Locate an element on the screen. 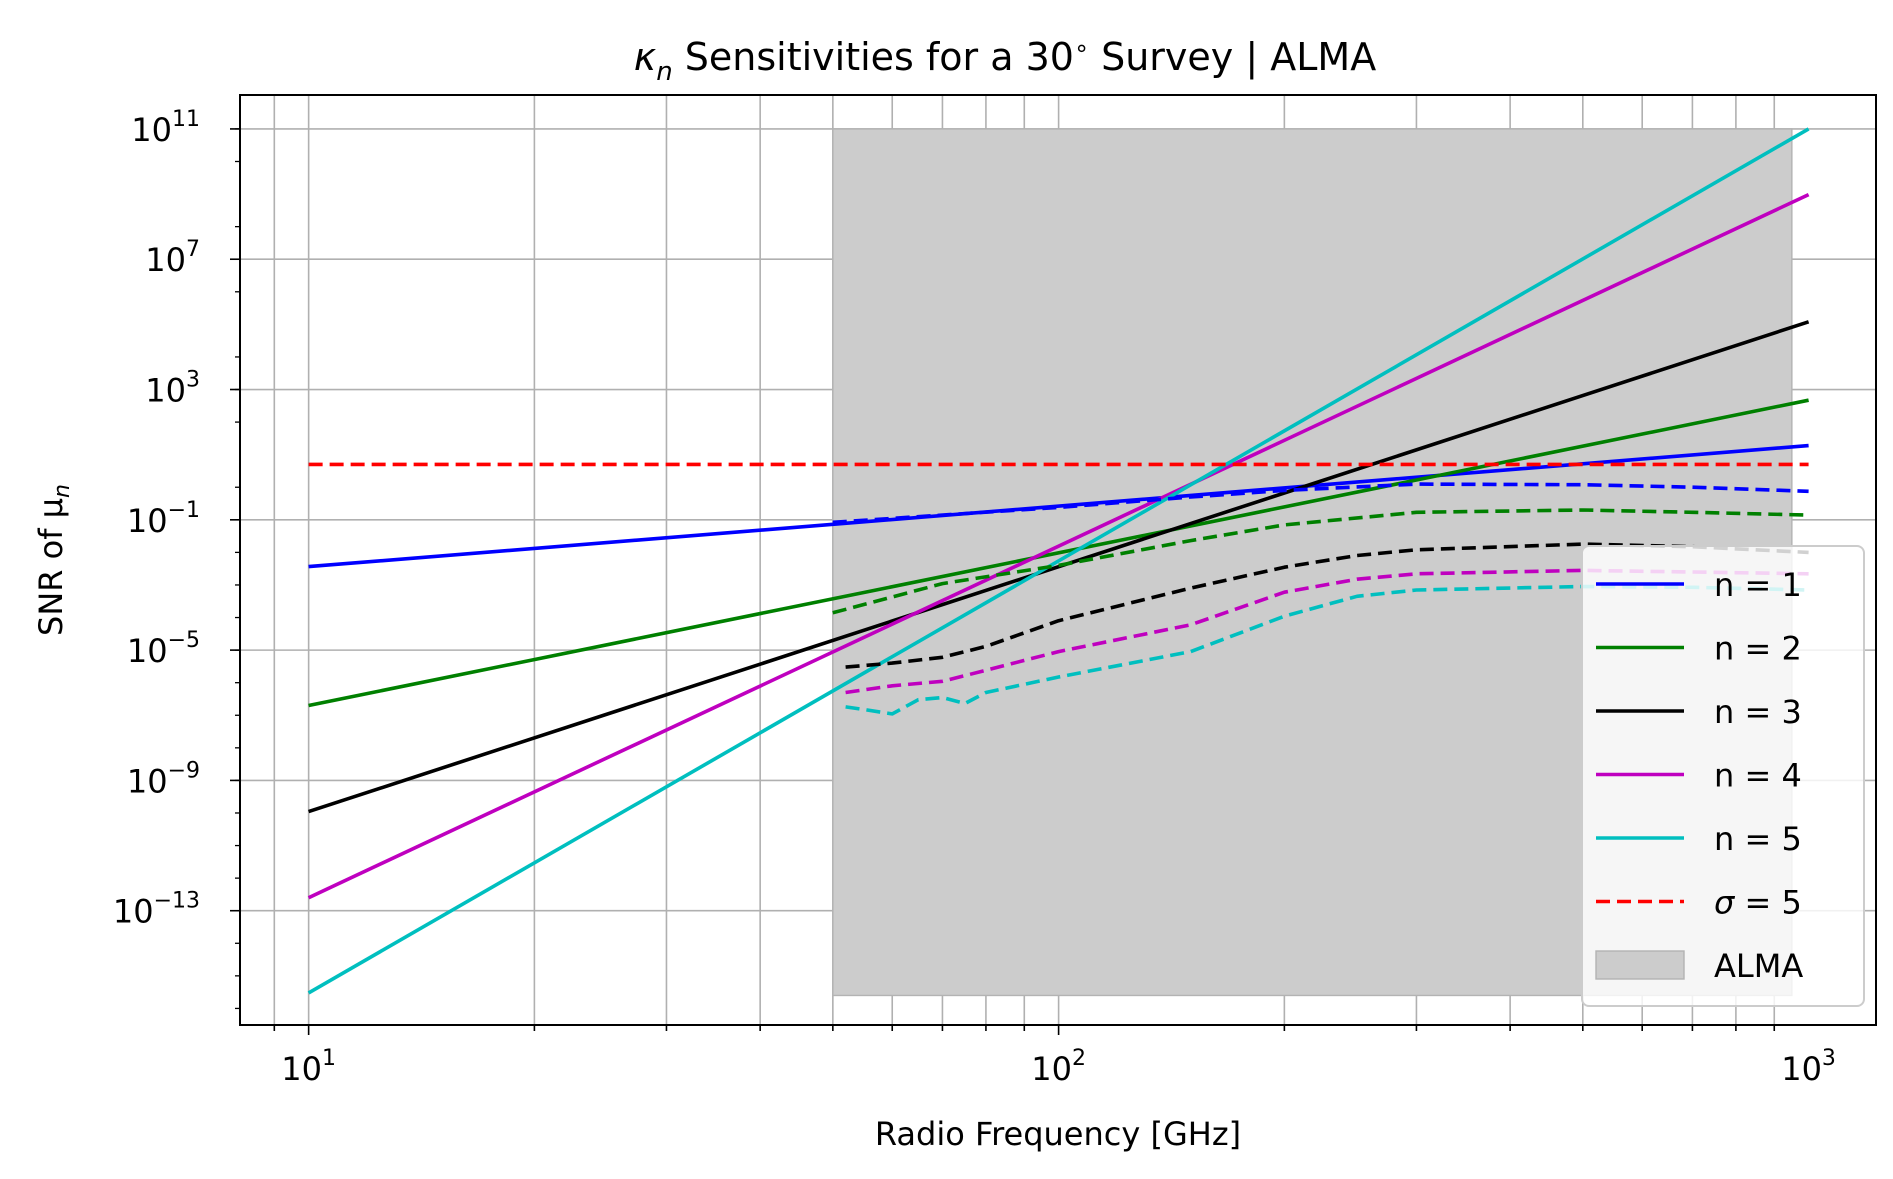  legend-label: ALMA is located at coordinates (1758, 966).